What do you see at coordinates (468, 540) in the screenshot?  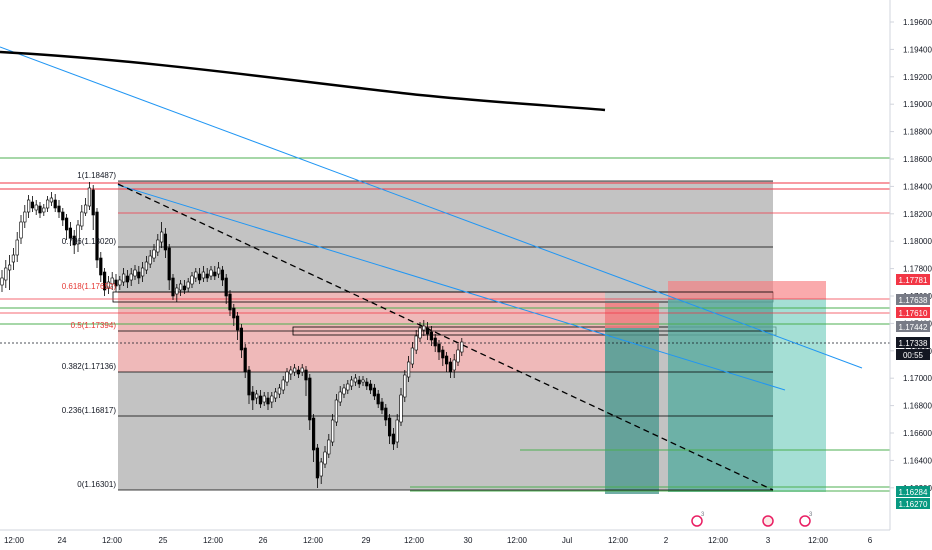 I see `x-tick-label: 30` at bounding box center [468, 540].